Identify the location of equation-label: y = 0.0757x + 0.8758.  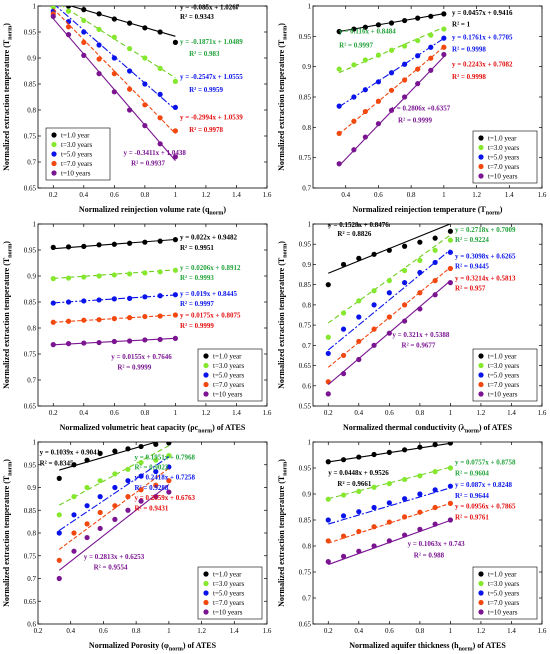
(485, 462).